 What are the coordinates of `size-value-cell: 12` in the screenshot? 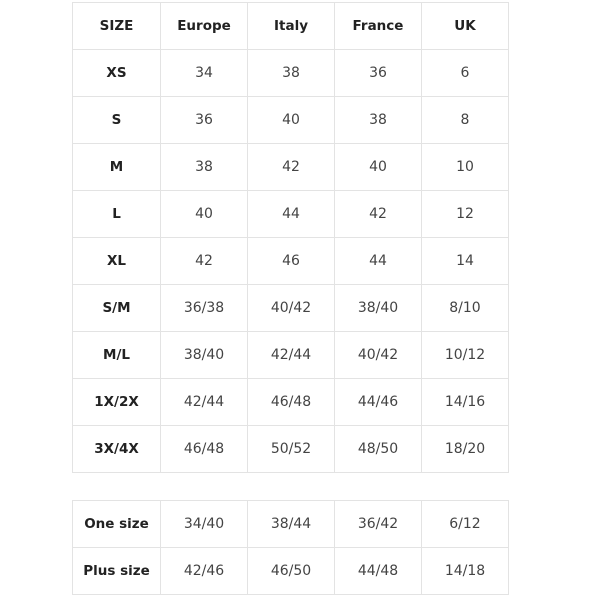 It's located at (465, 214).